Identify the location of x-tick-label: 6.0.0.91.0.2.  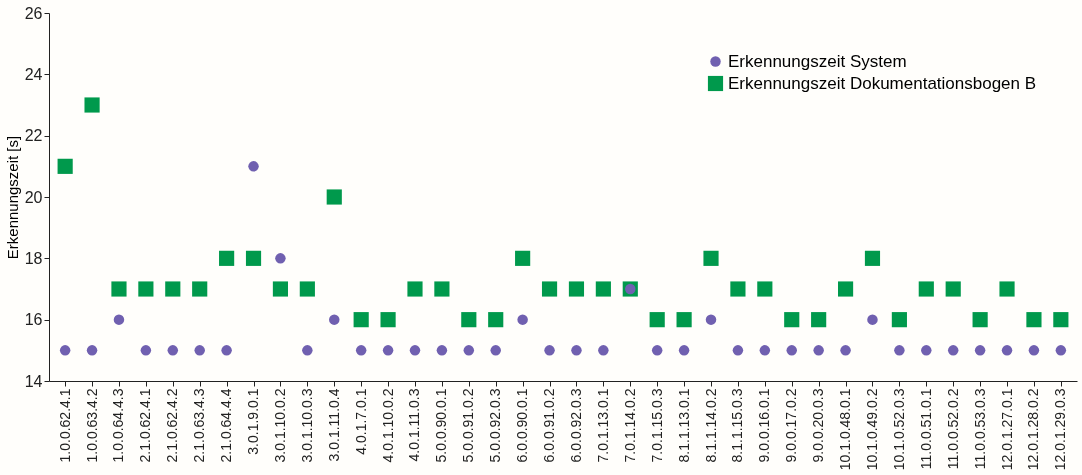
(549, 425).